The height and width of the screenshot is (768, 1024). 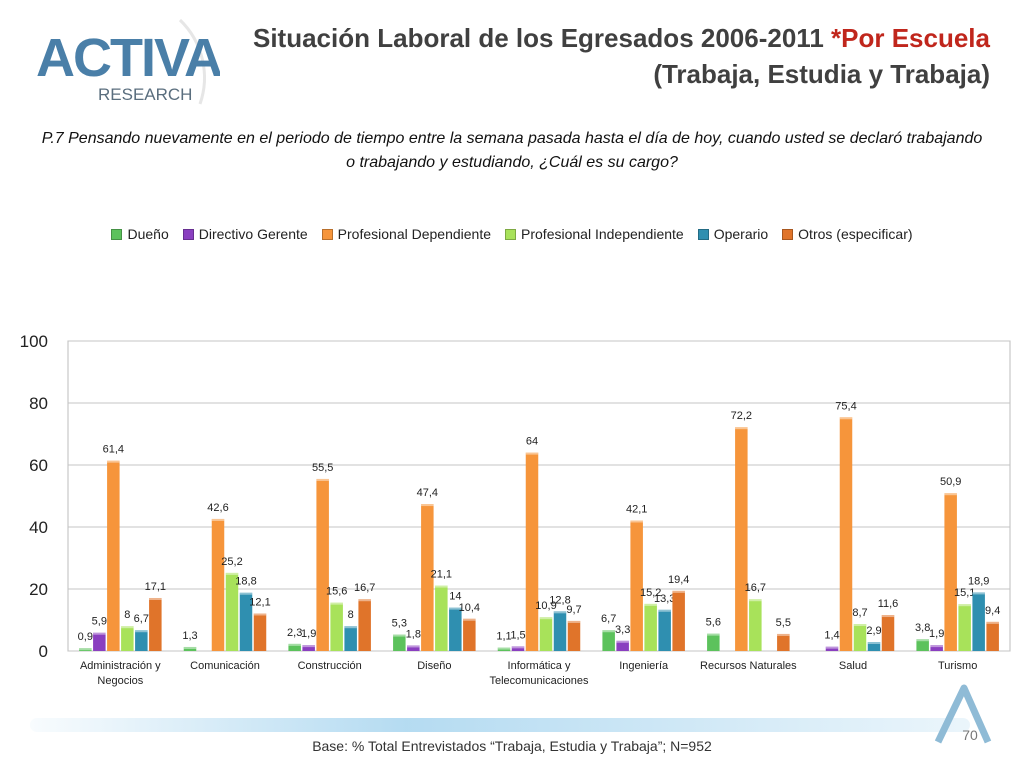 What do you see at coordinates (330, 666) in the screenshot?
I see `x-tick-label: Construcción` at bounding box center [330, 666].